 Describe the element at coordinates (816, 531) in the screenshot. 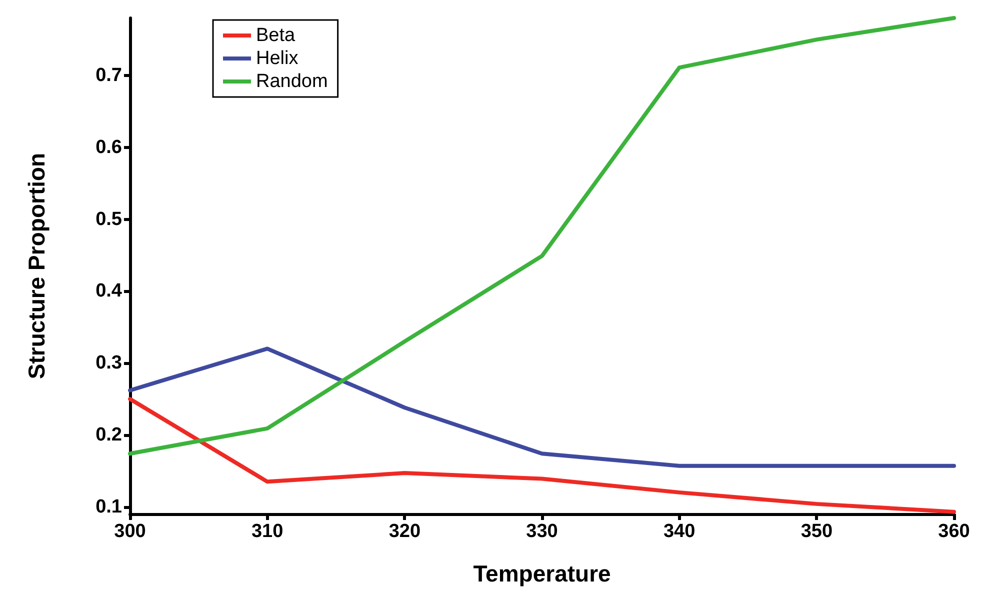

I see `x-tick-label: 350` at that location.